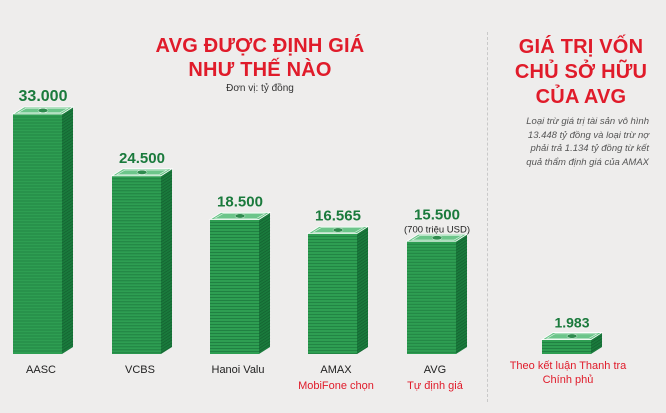 The image size is (666, 413). What do you see at coordinates (581, 72) in the screenshot?
I see `right-title-line-2: CHỦ SỞ HỮU` at bounding box center [581, 72].